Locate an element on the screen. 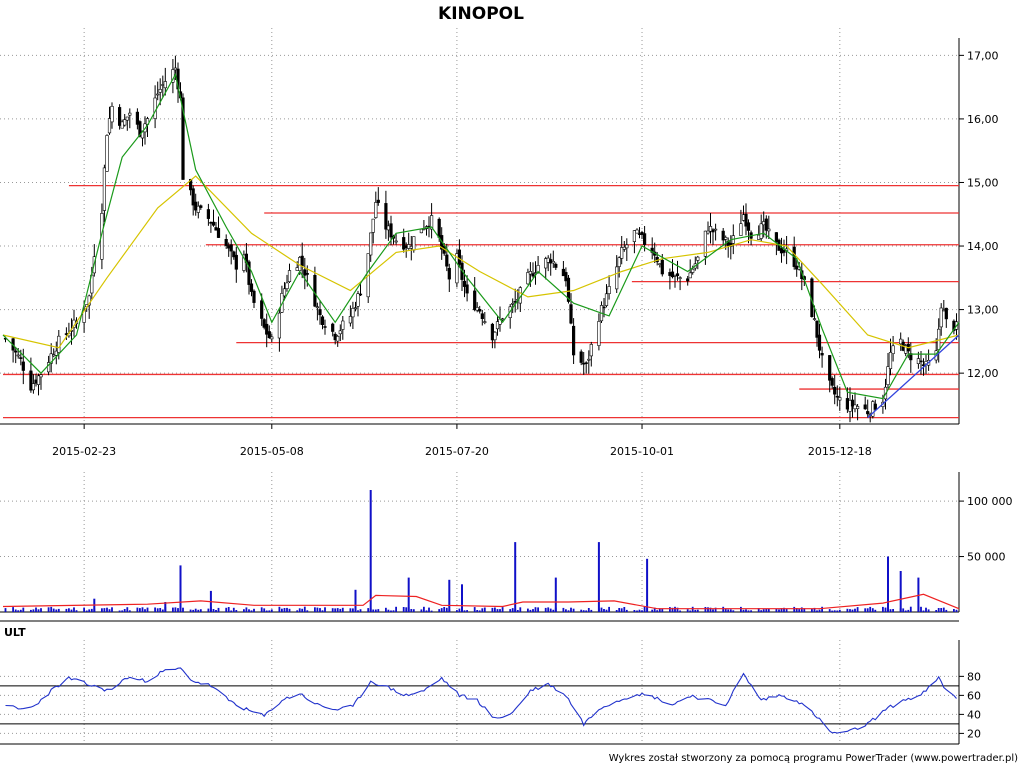 This screenshot has width=1024, height=768. price-y-tick: 14,00 is located at coordinates (983, 246).